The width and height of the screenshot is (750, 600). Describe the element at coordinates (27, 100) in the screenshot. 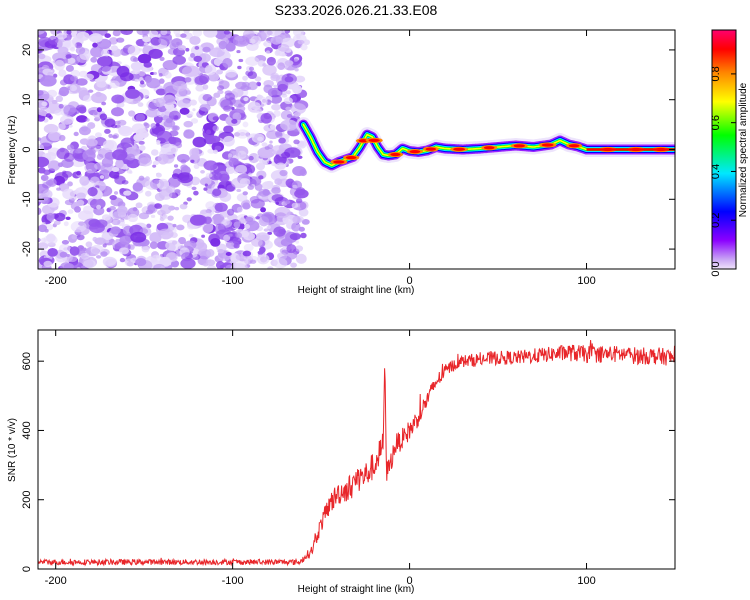

I see `spectrogram-y-tick-label: 10` at that location.